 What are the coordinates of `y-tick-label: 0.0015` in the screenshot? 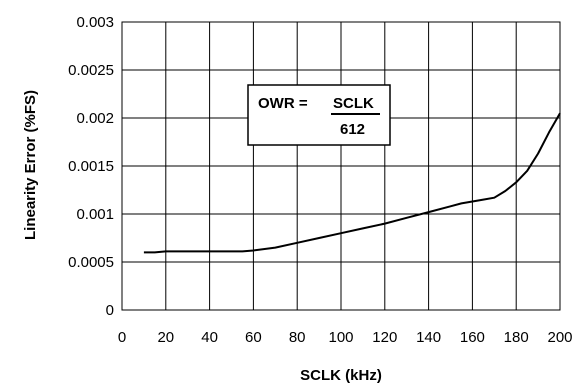 It's located at (91, 166).